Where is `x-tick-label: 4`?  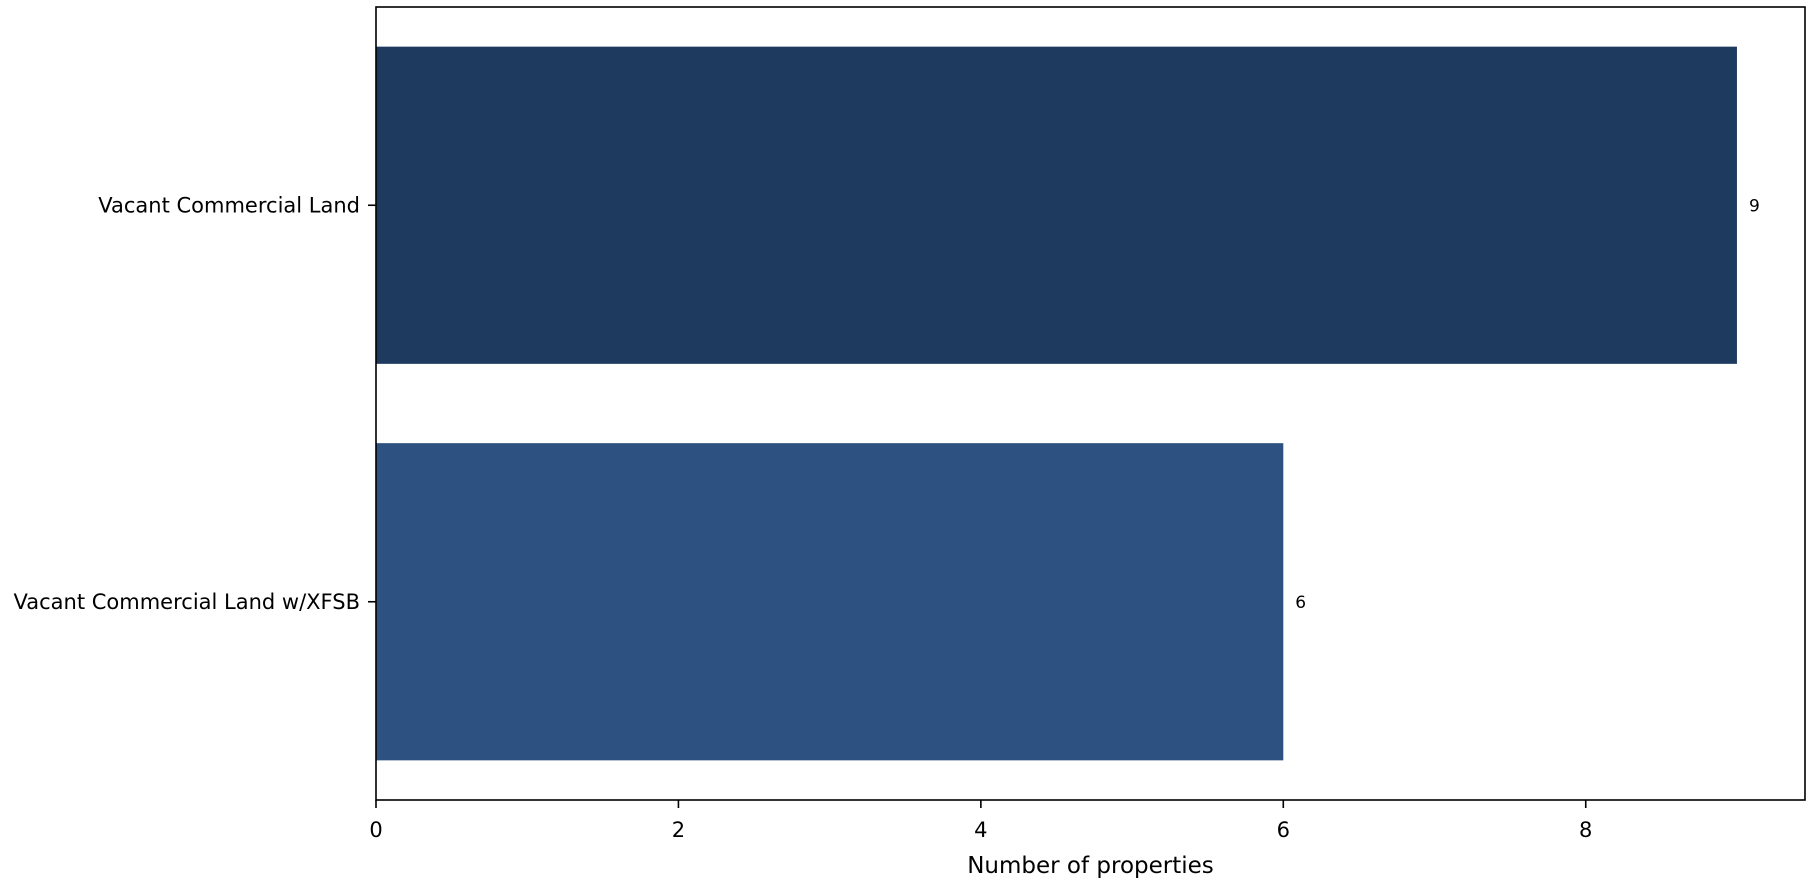
x-tick-label: 4 is located at coordinates (980, 830).